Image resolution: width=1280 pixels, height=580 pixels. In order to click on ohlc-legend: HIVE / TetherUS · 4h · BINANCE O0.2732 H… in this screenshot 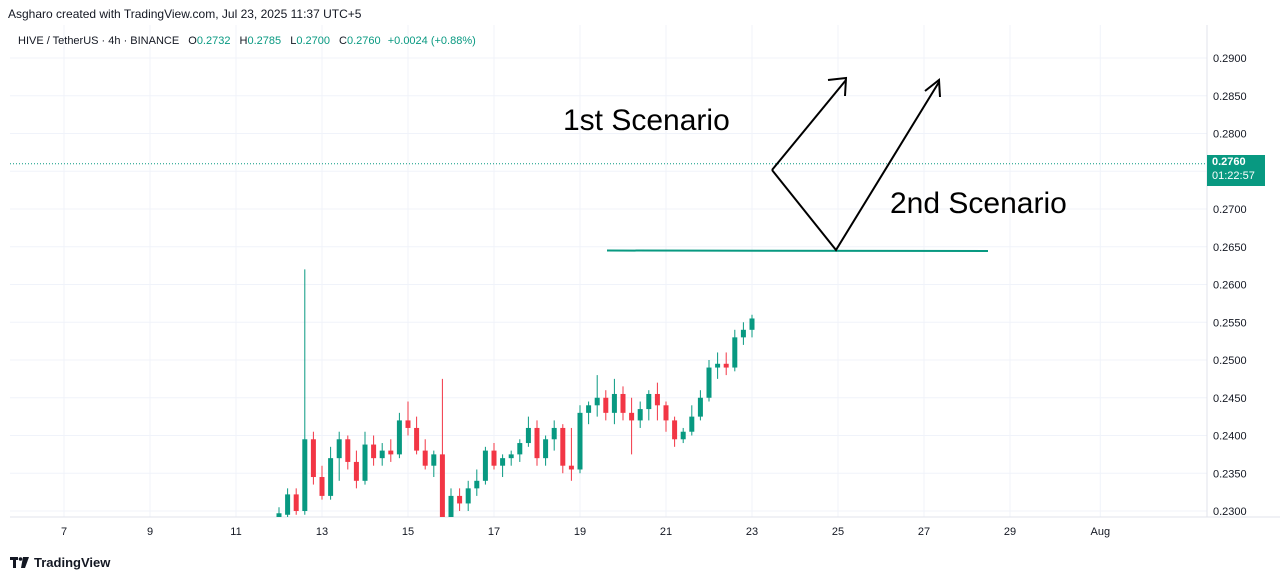, I will do `click(247, 41)`.